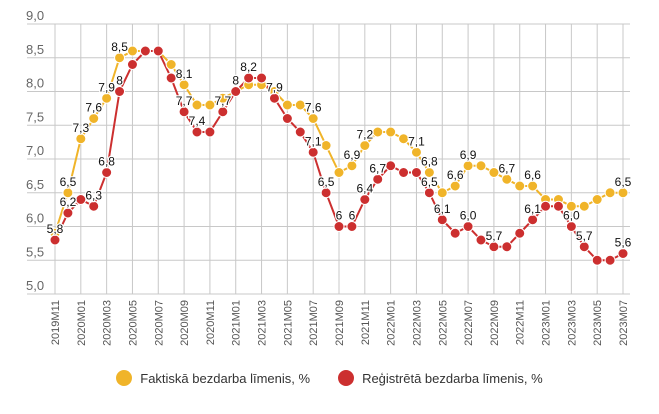 This screenshot has height=414, width=659. I want to click on data-label: 6,3, so click(93, 195).